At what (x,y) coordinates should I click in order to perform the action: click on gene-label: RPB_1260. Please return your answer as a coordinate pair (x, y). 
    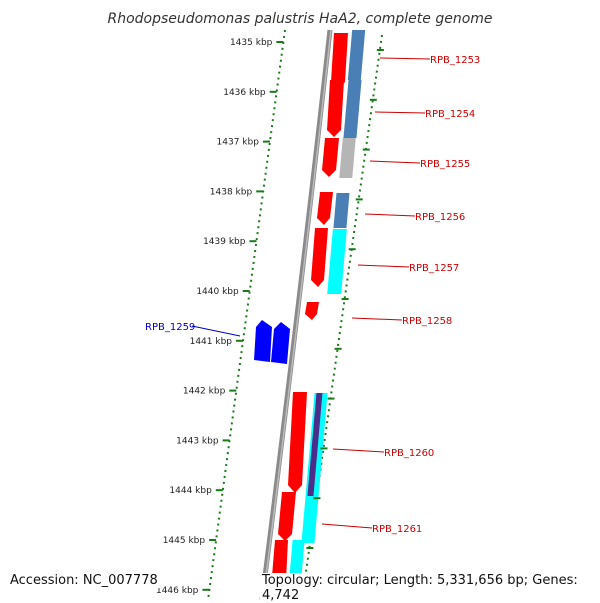
    Looking at the image, I should click on (409, 453).